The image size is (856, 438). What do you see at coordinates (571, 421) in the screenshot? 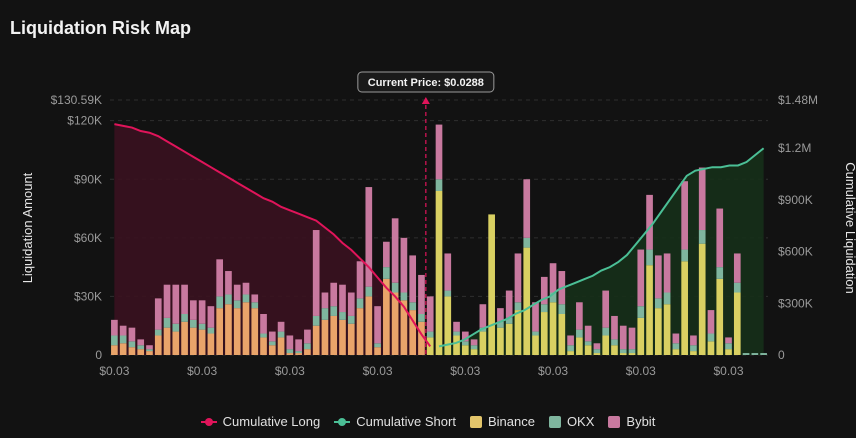
I see `legend-okx: OKX` at bounding box center [571, 421].